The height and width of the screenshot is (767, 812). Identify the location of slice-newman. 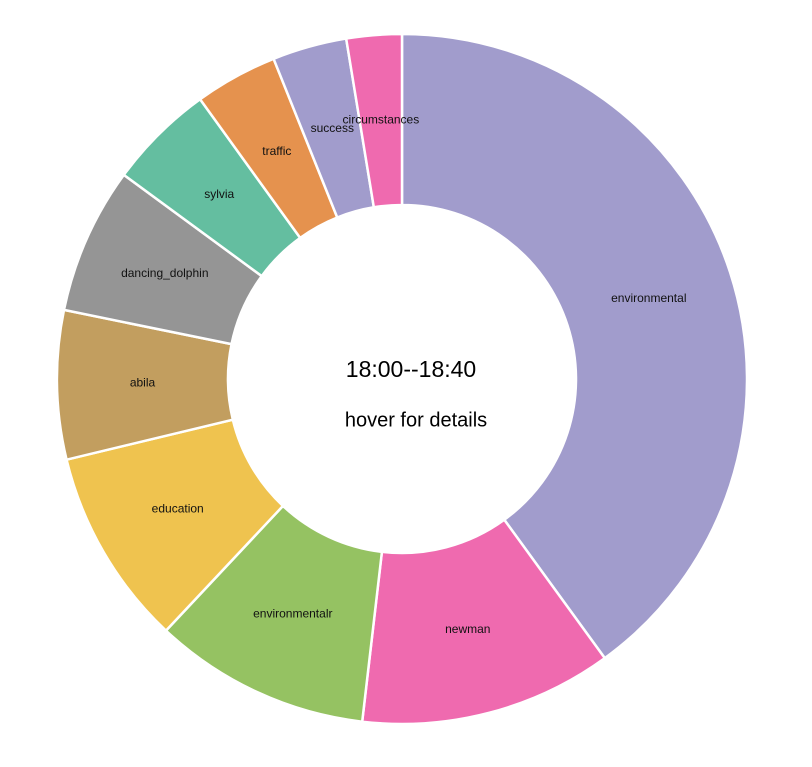
(483, 622).